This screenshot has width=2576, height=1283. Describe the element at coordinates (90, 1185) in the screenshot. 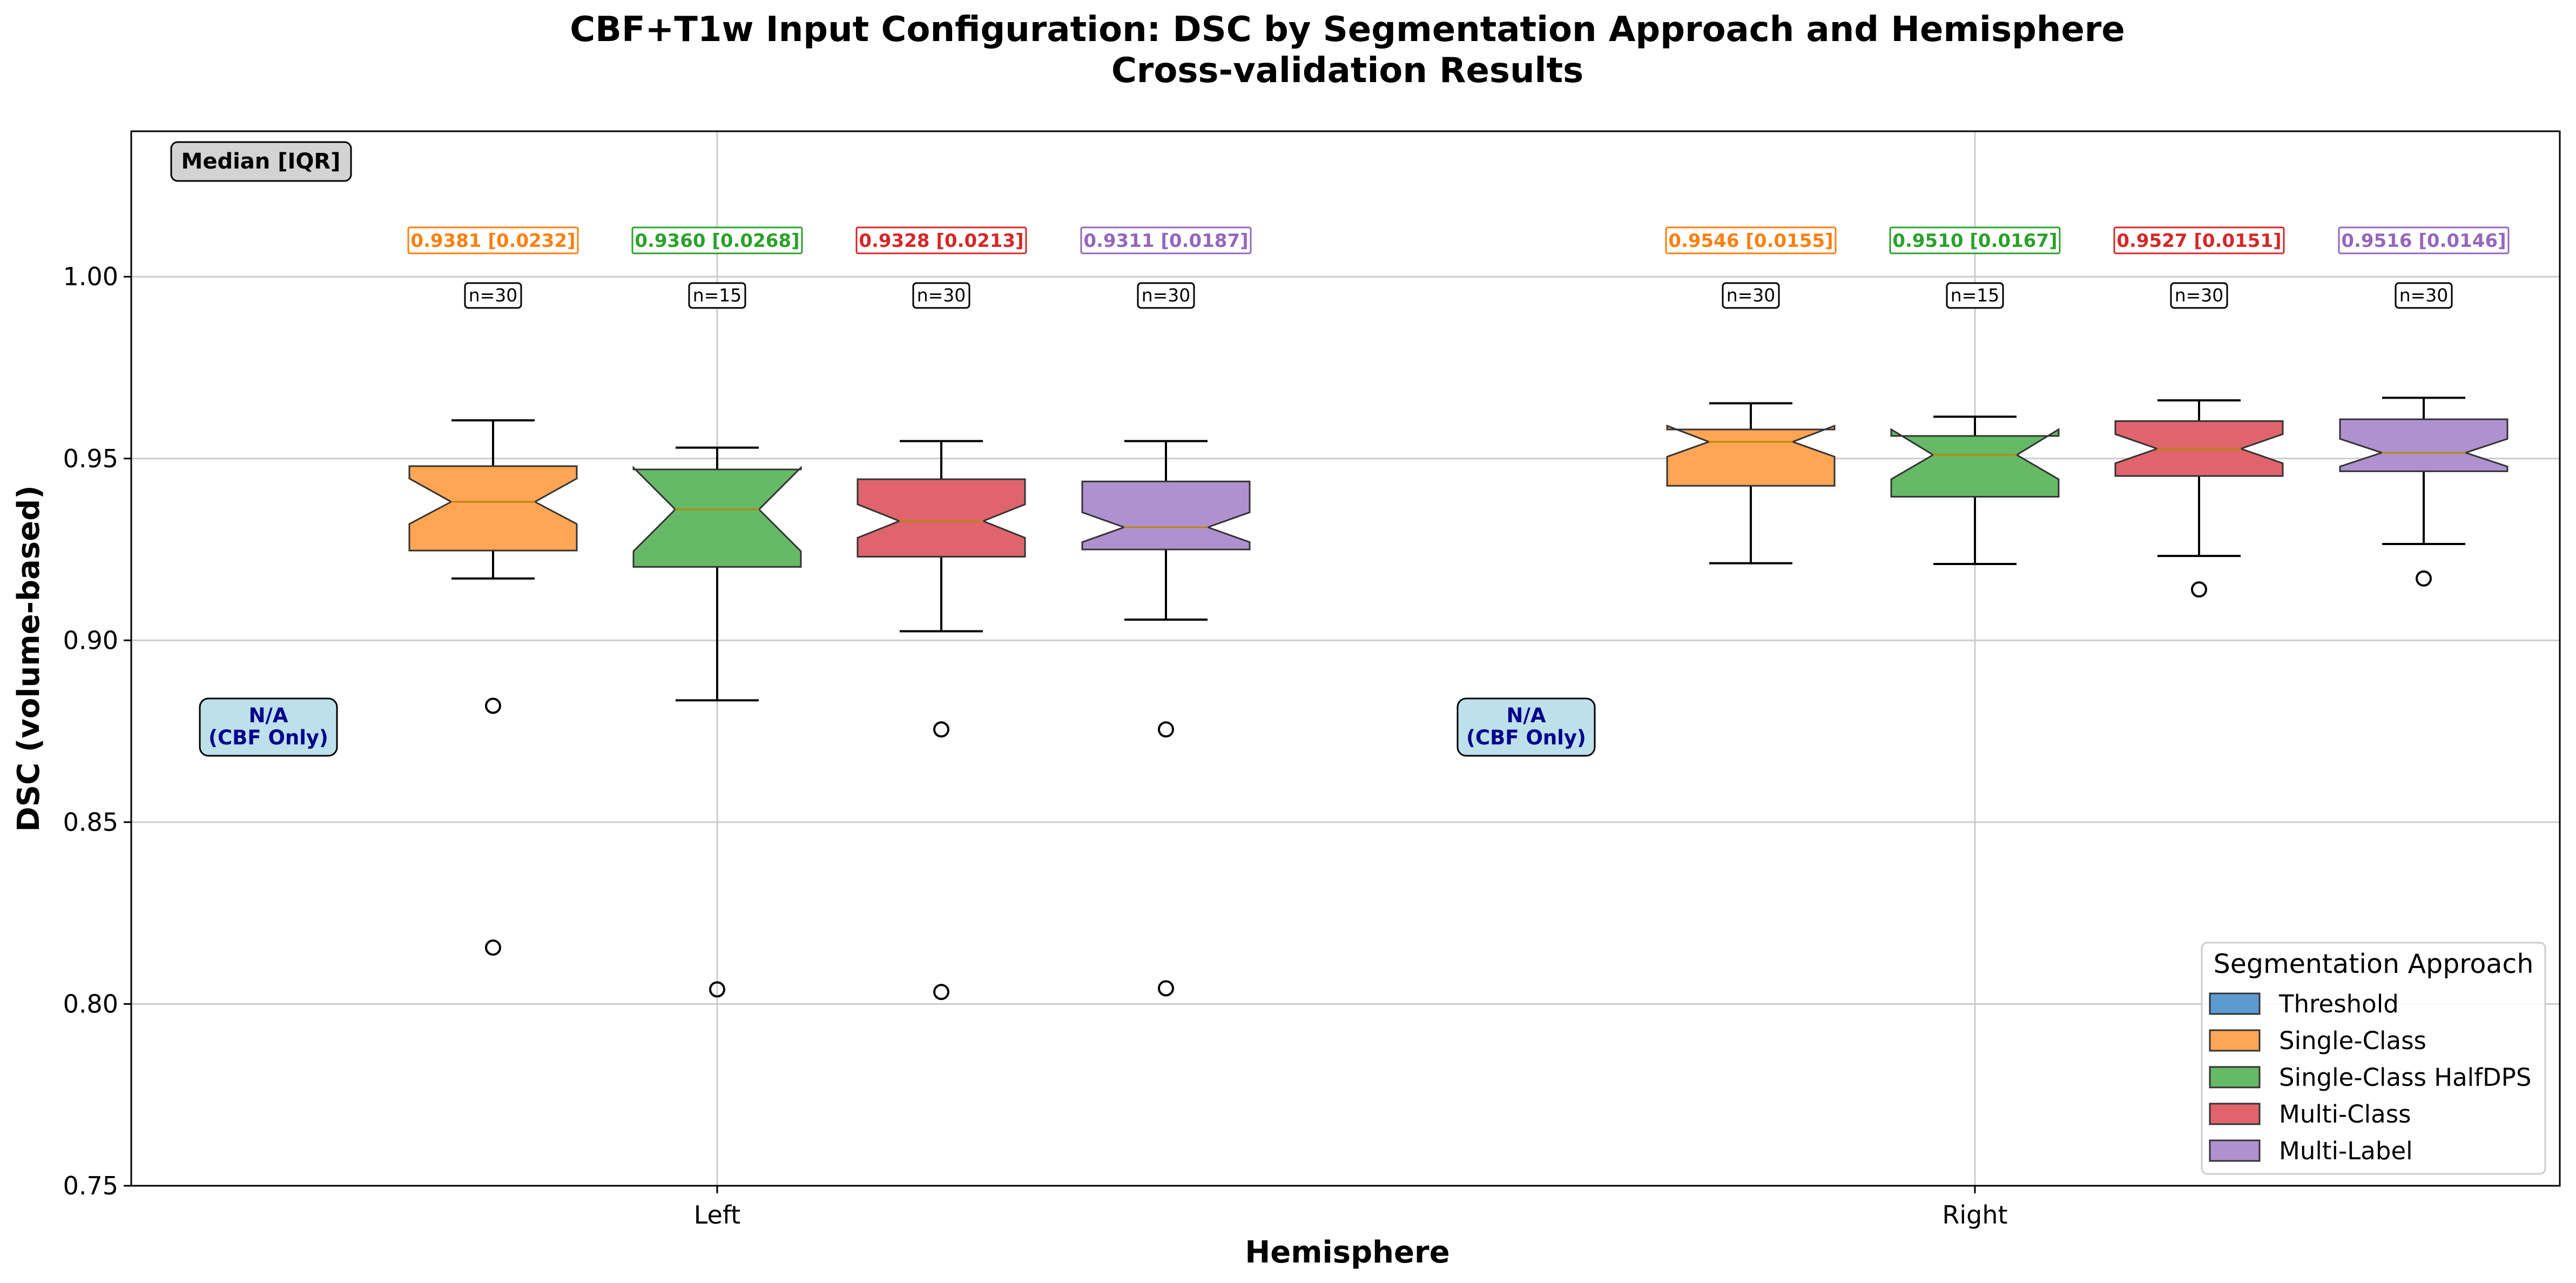

I see `y-tick-label: 0.75` at that location.